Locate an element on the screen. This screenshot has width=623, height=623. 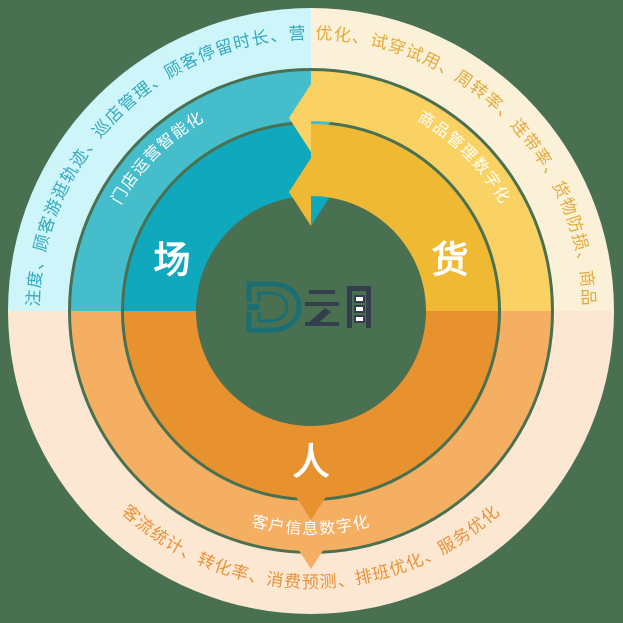
ren-title: 人 is located at coordinates (311, 462).